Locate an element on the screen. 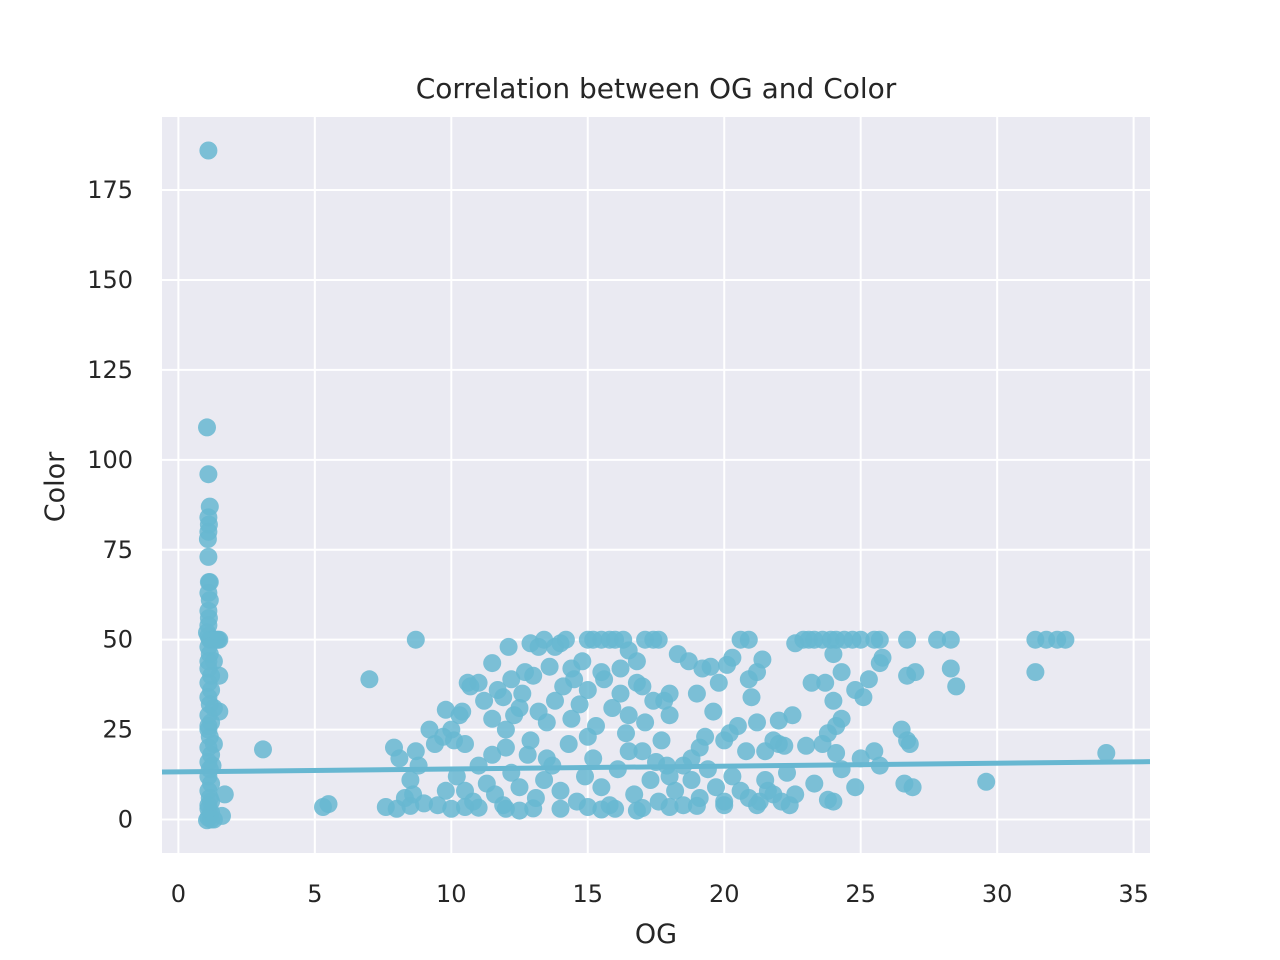 This screenshot has height=960, width=1280. regression-line is located at coordinates (656, 767).